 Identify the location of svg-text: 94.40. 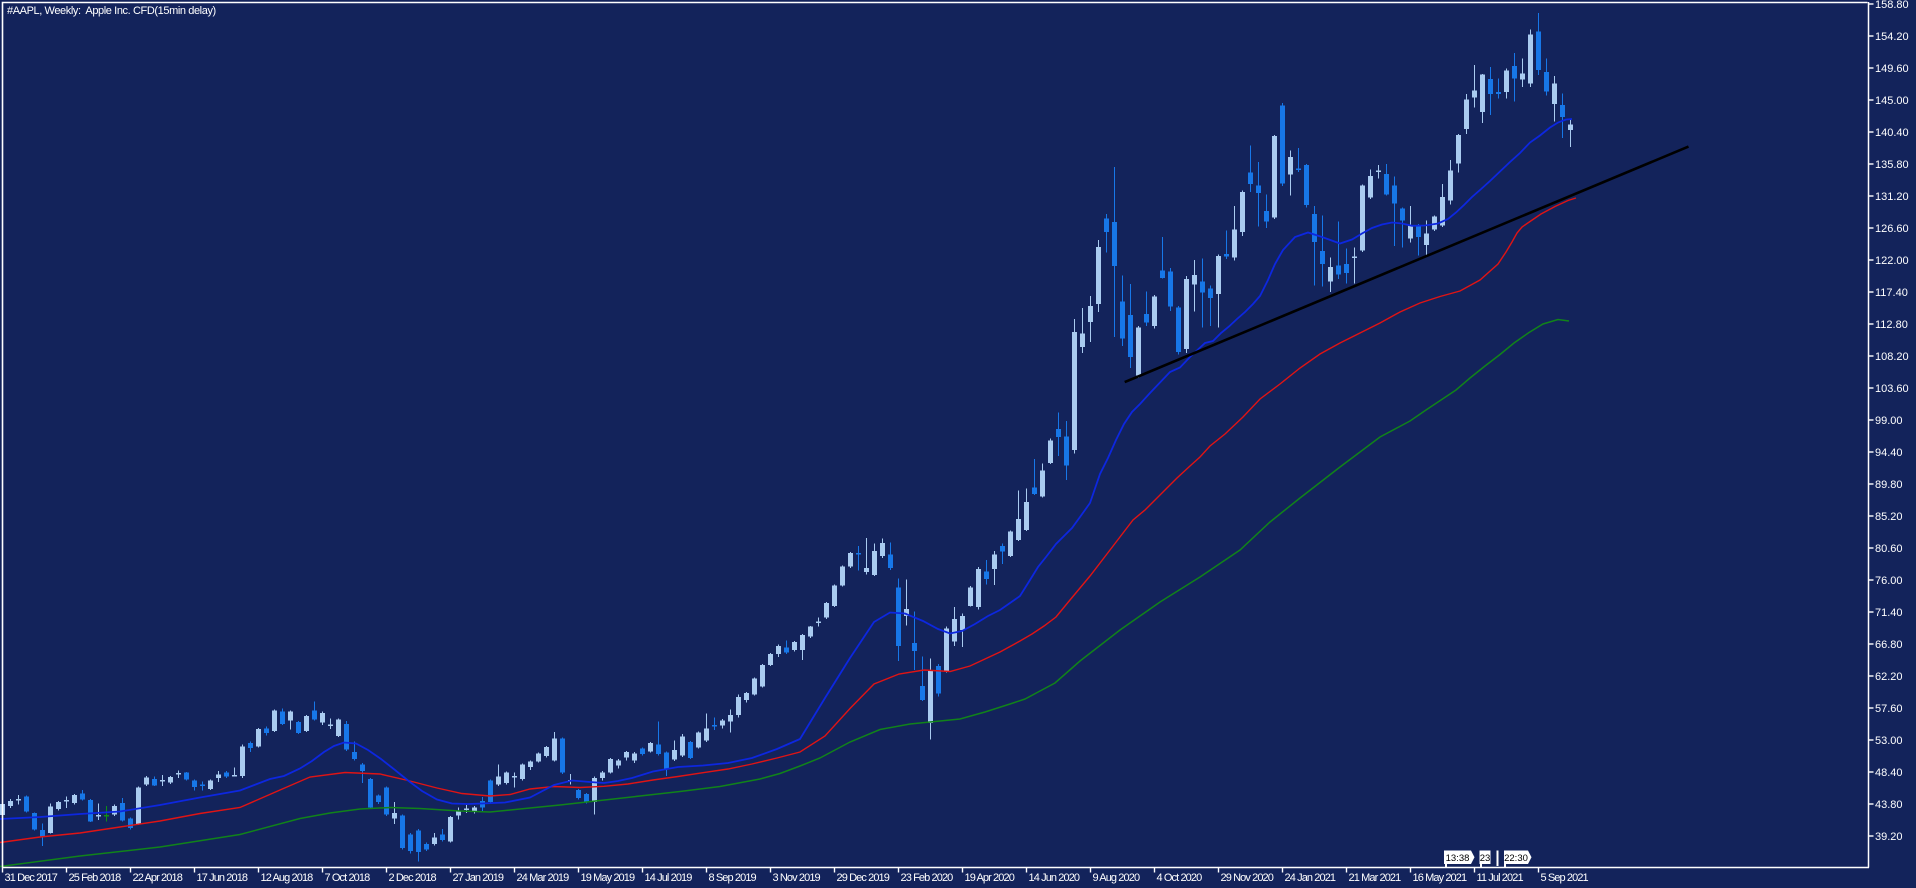
(1889, 453).